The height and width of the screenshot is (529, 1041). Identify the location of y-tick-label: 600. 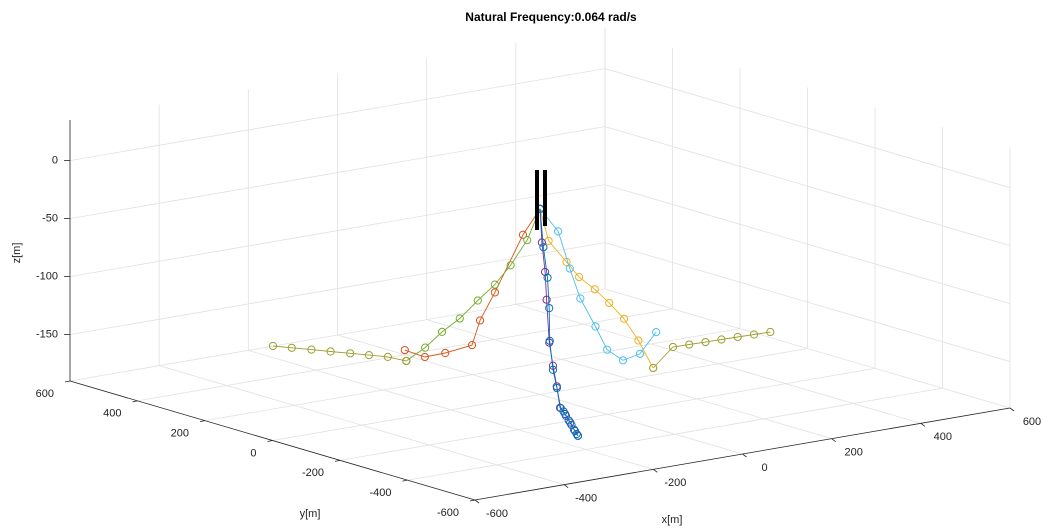
(45, 394).